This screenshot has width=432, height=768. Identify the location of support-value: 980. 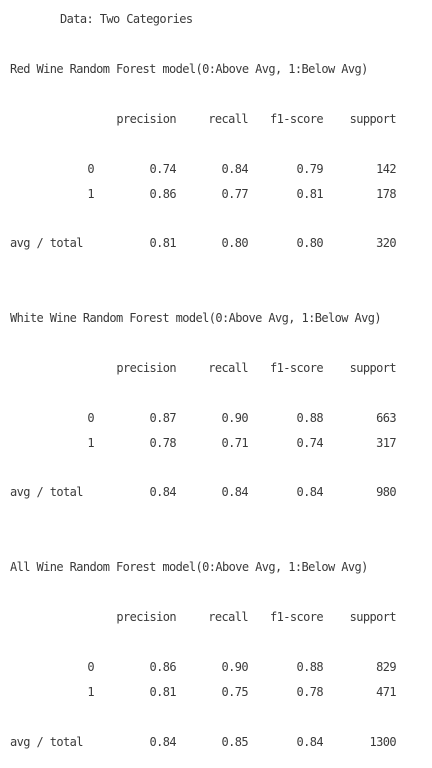
(386, 492).